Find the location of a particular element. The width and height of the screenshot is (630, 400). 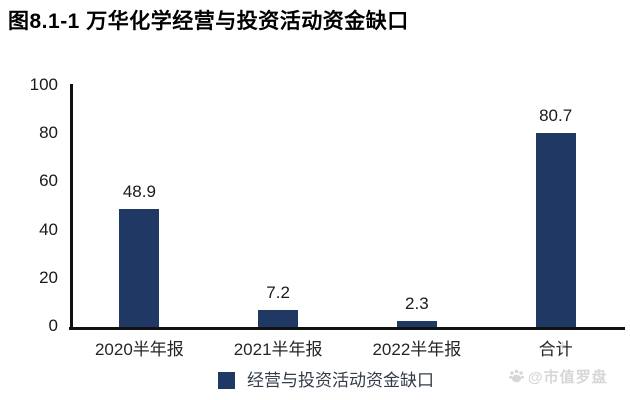

y-axis-tick-label: 80 is located at coordinates (48, 133).